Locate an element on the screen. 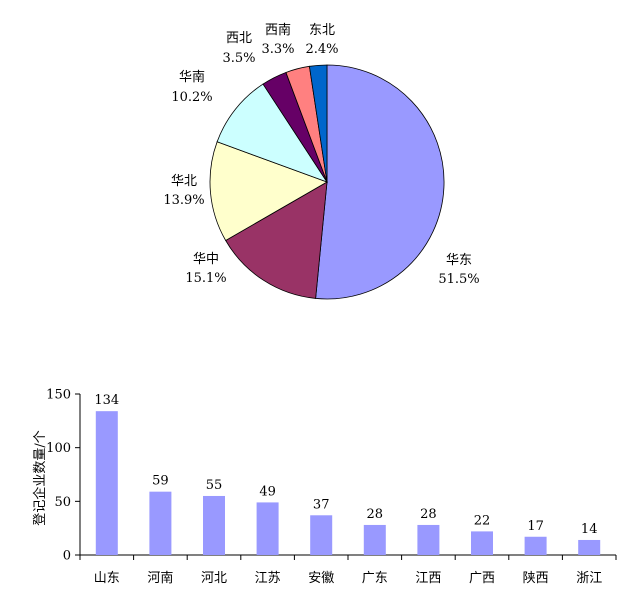 This screenshot has height=605, width=638. pie-label-value: 2.4% is located at coordinates (321, 49).